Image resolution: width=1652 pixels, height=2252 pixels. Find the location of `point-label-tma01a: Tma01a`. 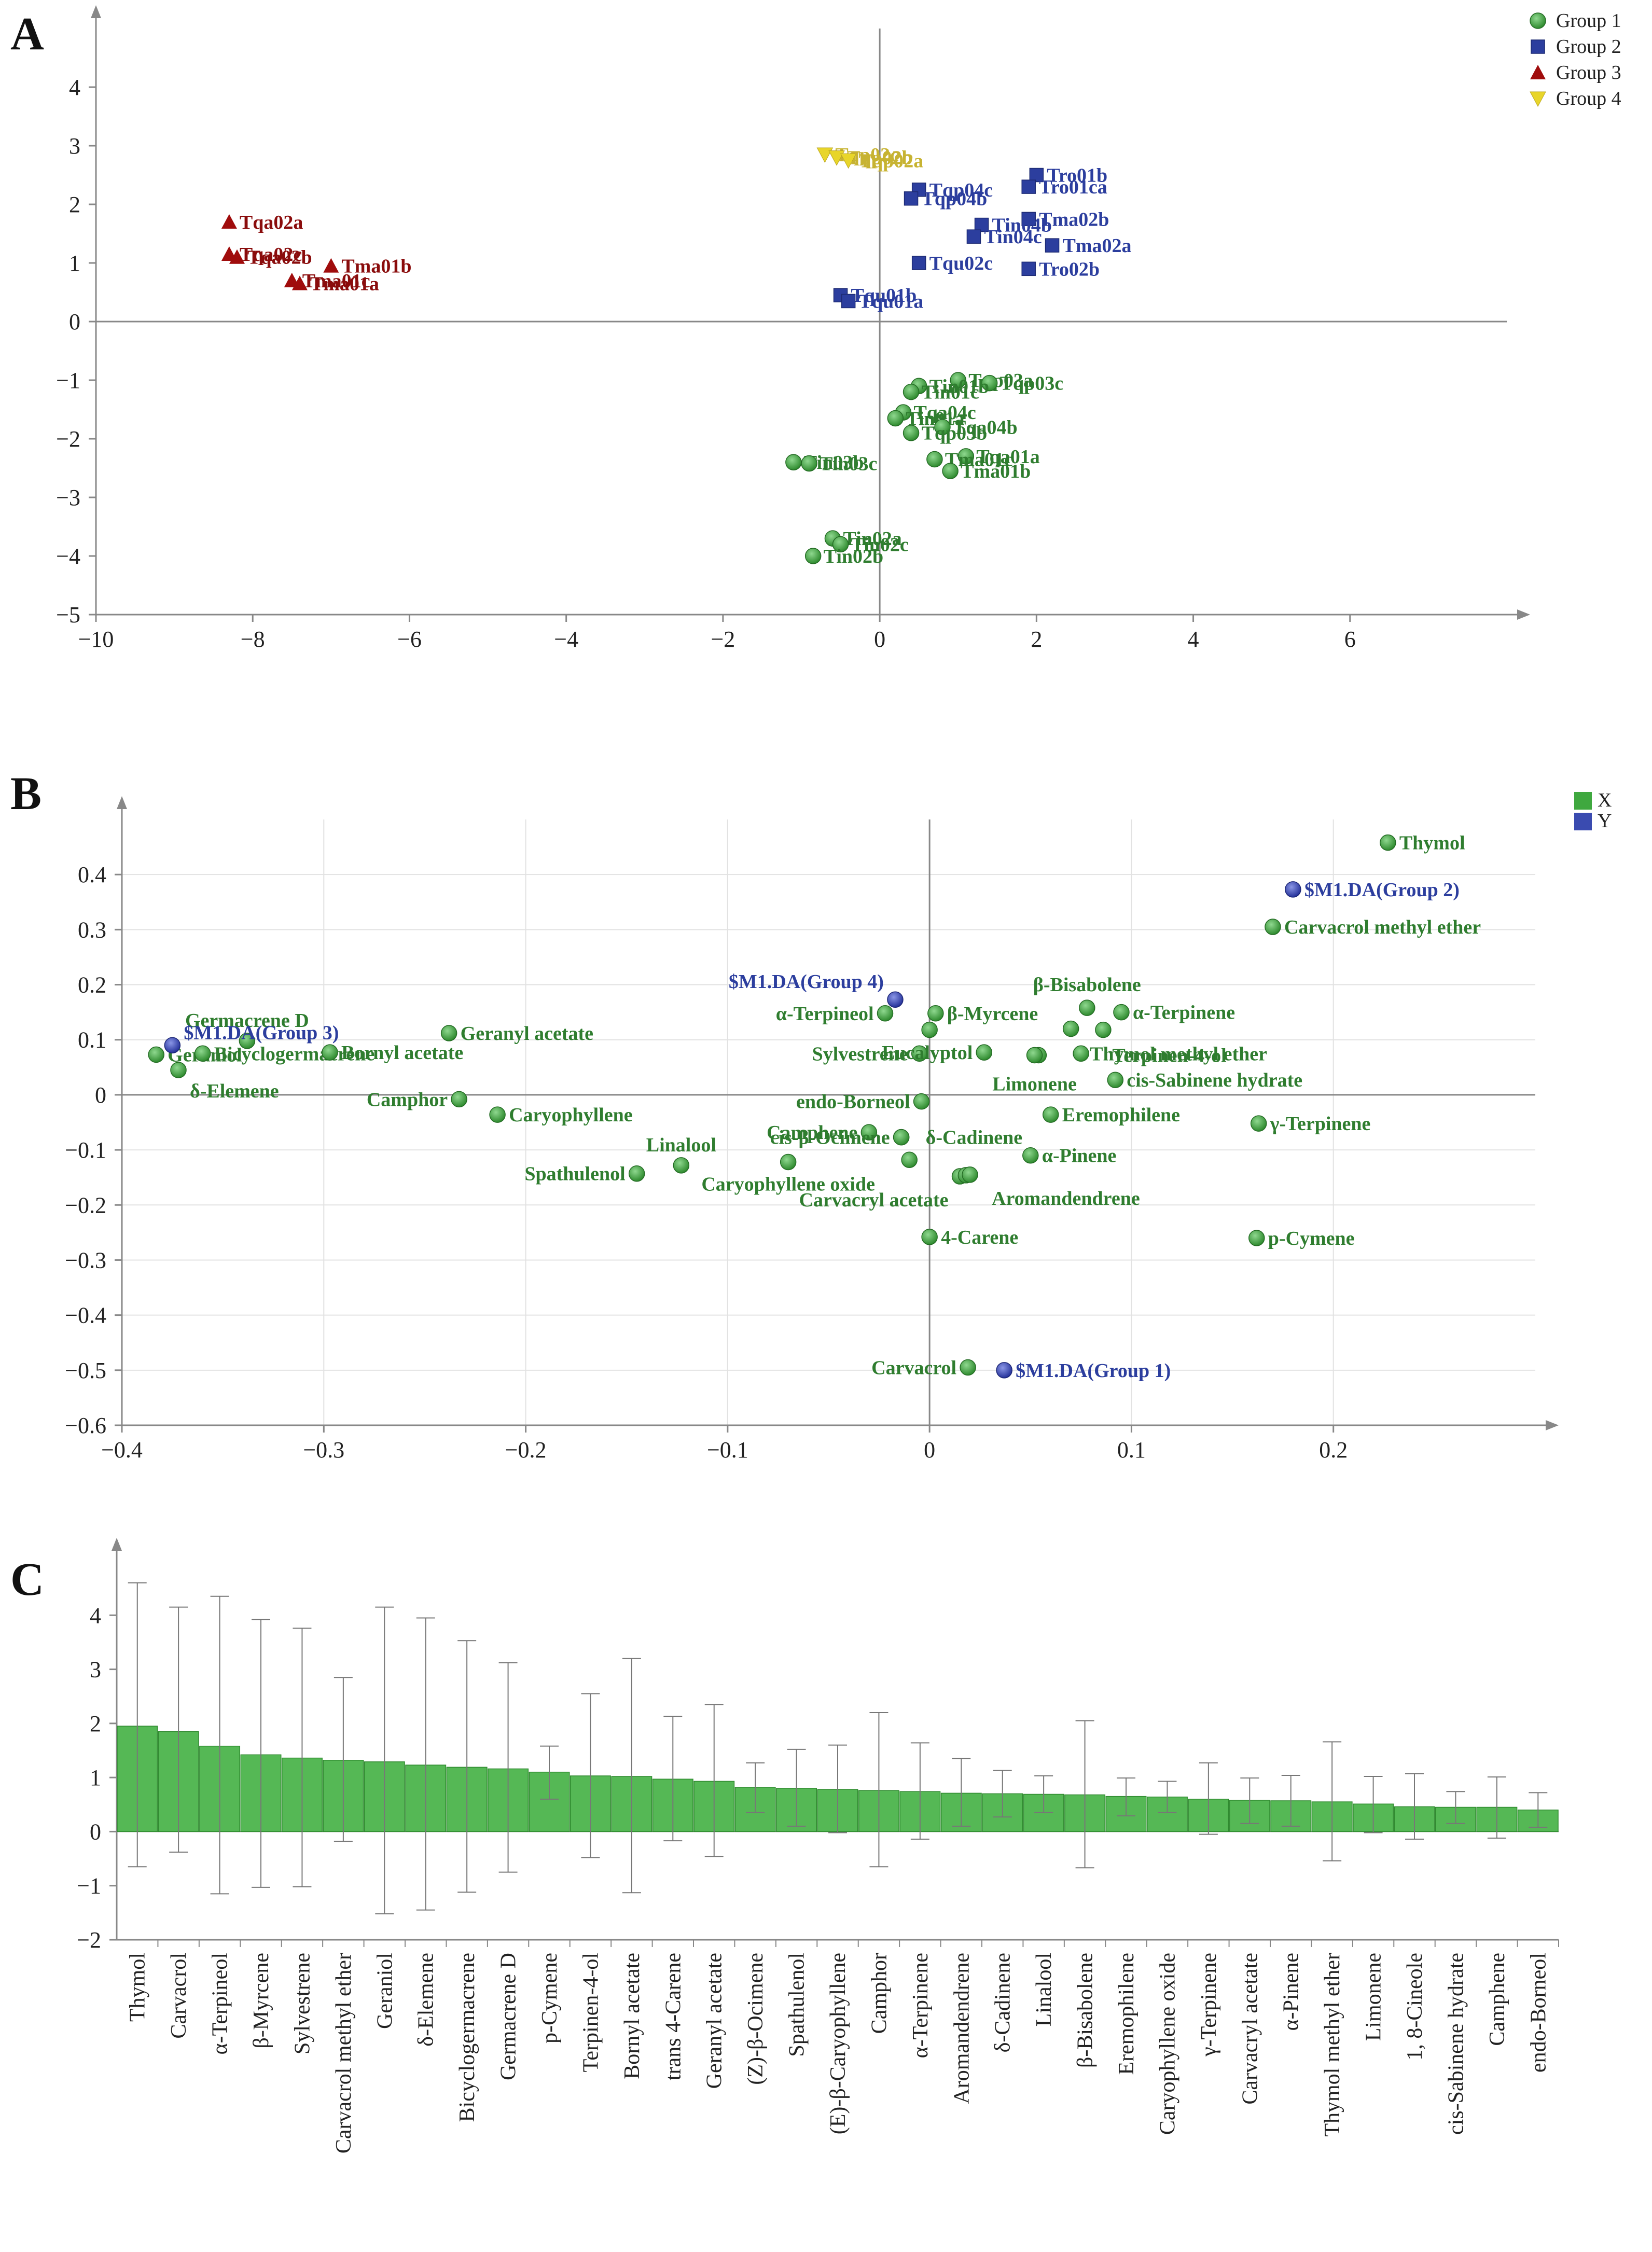

point-label-tma01a: Tma01a is located at coordinates (344, 284).